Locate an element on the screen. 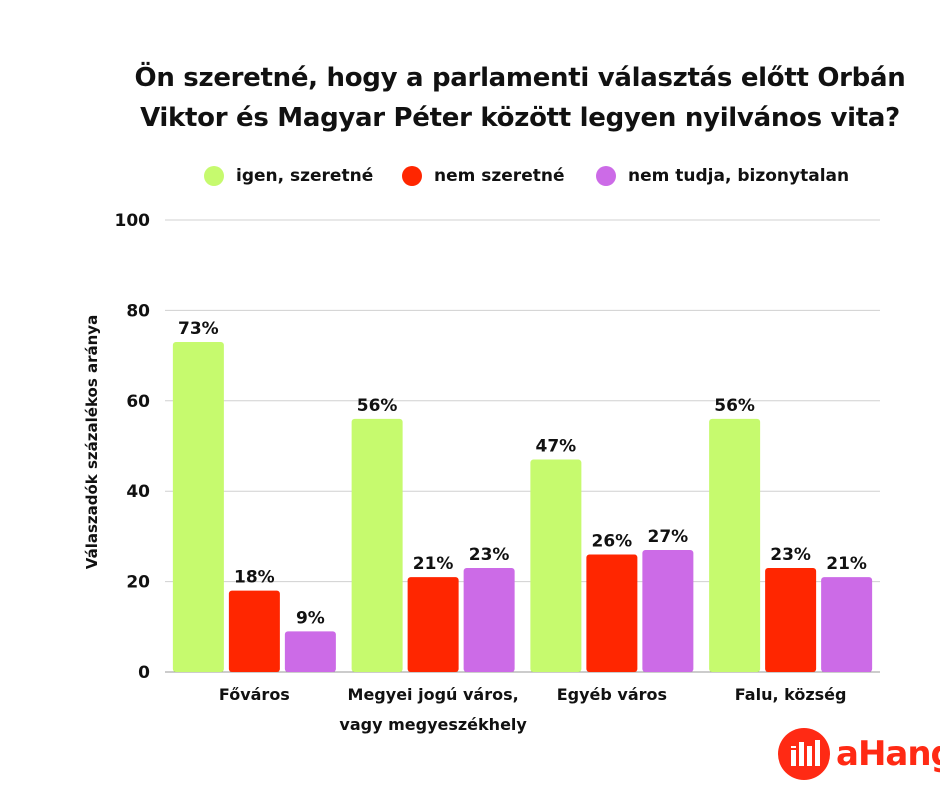 The image size is (940, 788). y-tick-label: 80 is located at coordinates (138, 311).